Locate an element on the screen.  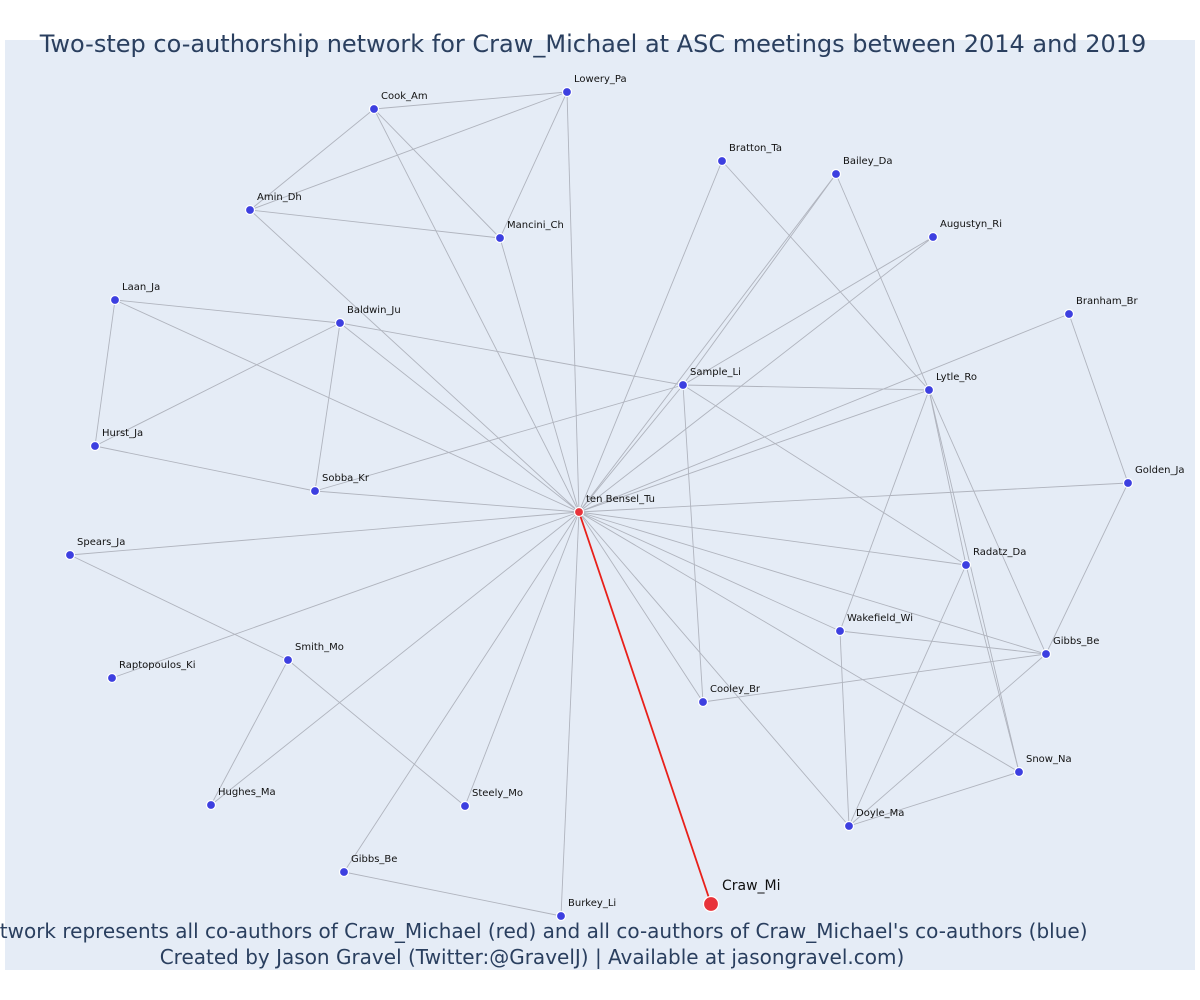
node-Hurst_Ja: Hurst_Ja is located at coordinates (116, 440).